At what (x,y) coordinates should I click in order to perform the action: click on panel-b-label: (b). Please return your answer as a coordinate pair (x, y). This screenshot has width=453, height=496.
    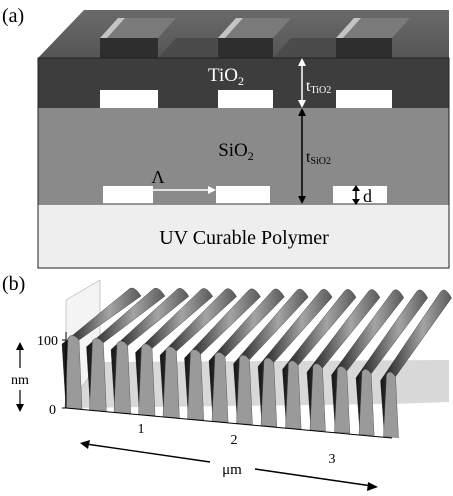
    Looking at the image, I should click on (13, 284).